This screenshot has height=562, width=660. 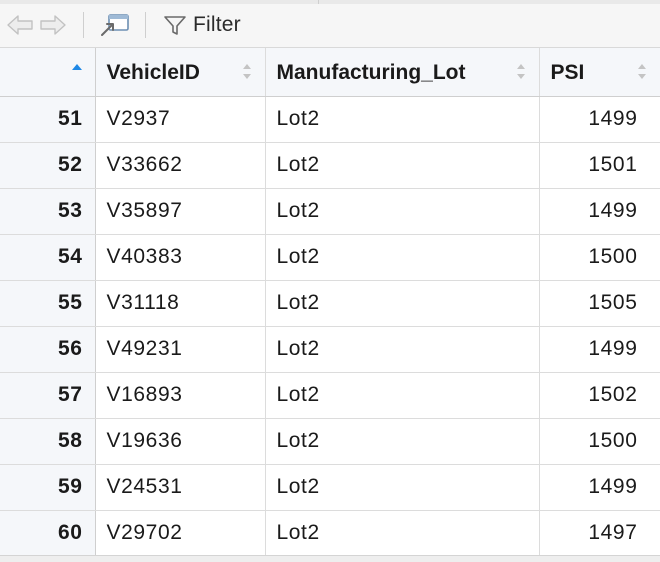 What do you see at coordinates (599, 533) in the screenshot?
I see `cell-psi: 1497` at bounding box center [599, 533].